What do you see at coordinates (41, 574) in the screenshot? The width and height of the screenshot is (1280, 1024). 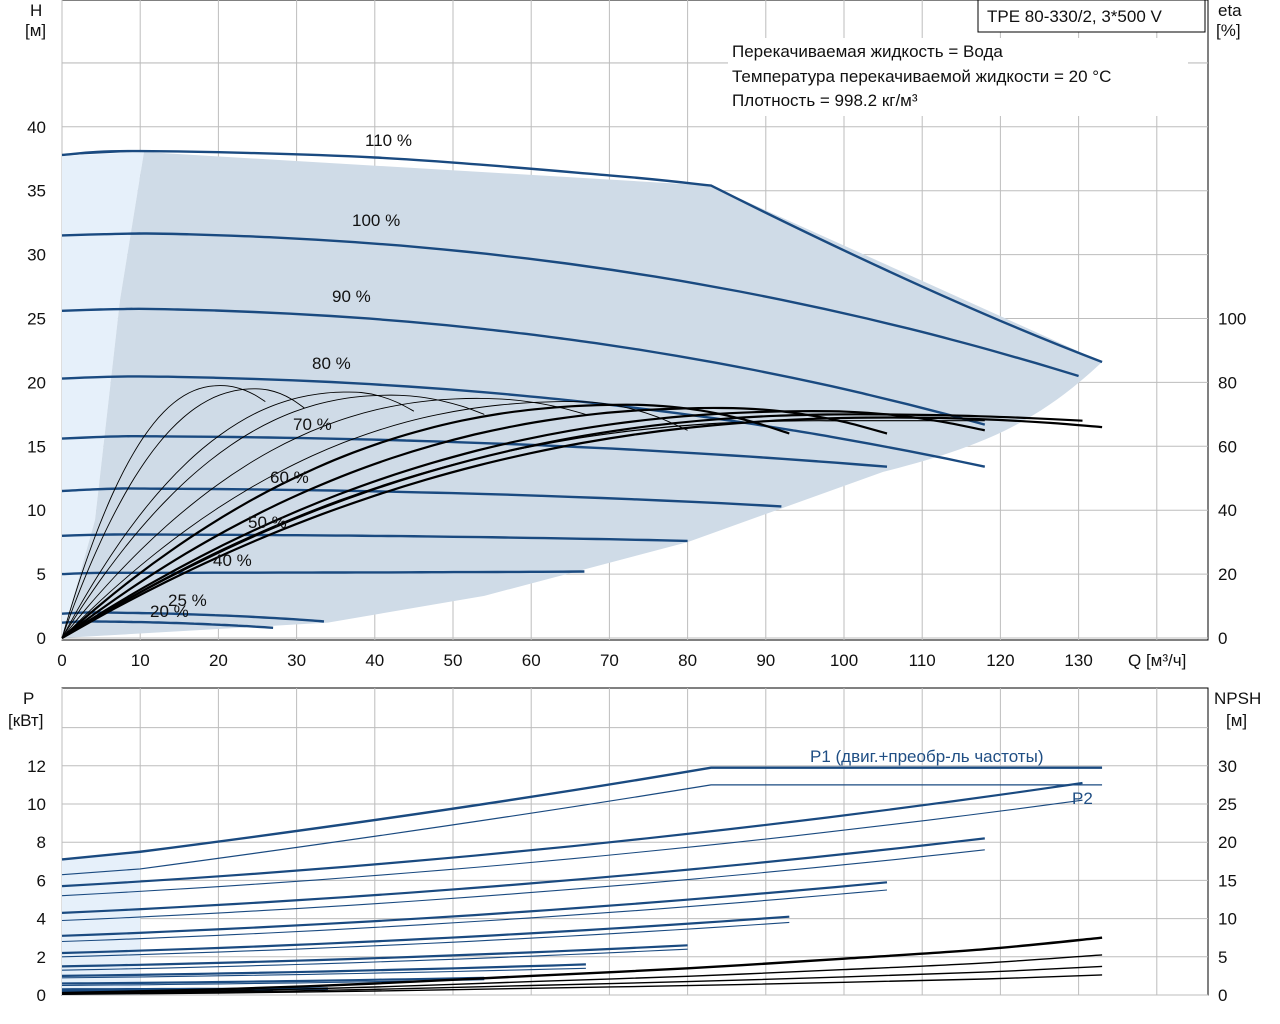 I see `h-tick-label: 5` at bounding box center [41, 574].